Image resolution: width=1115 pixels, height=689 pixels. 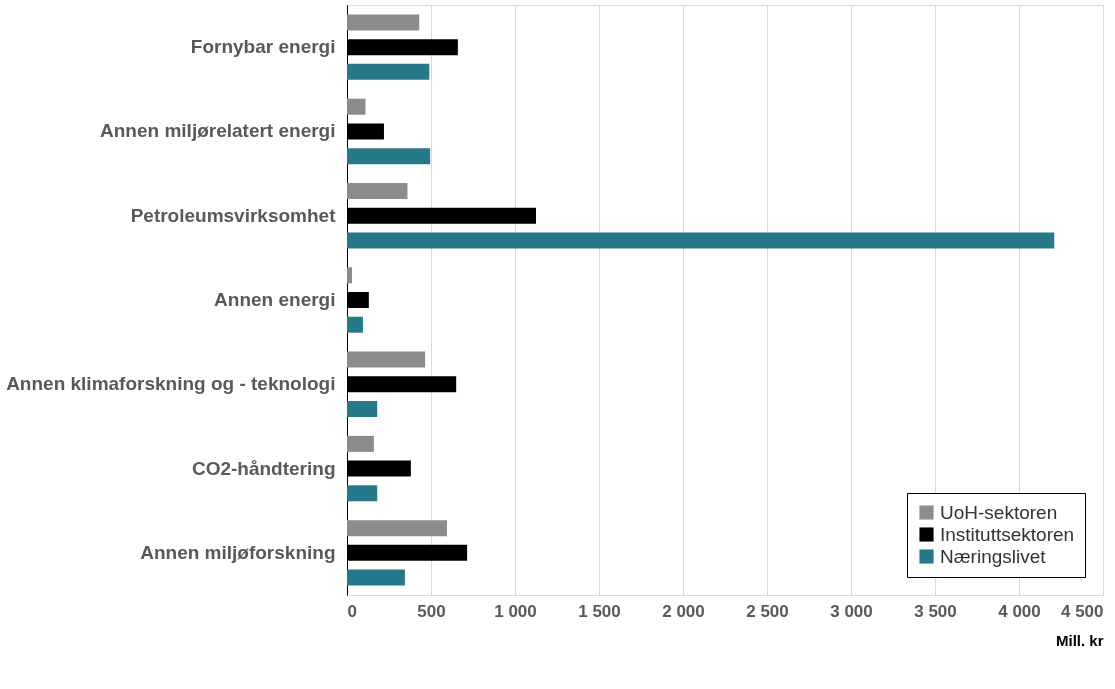 What do you see at coordinates (515, 611) in the screenshot?
I see `x-tick-label: 1 000` at bounding box center [515, 611].